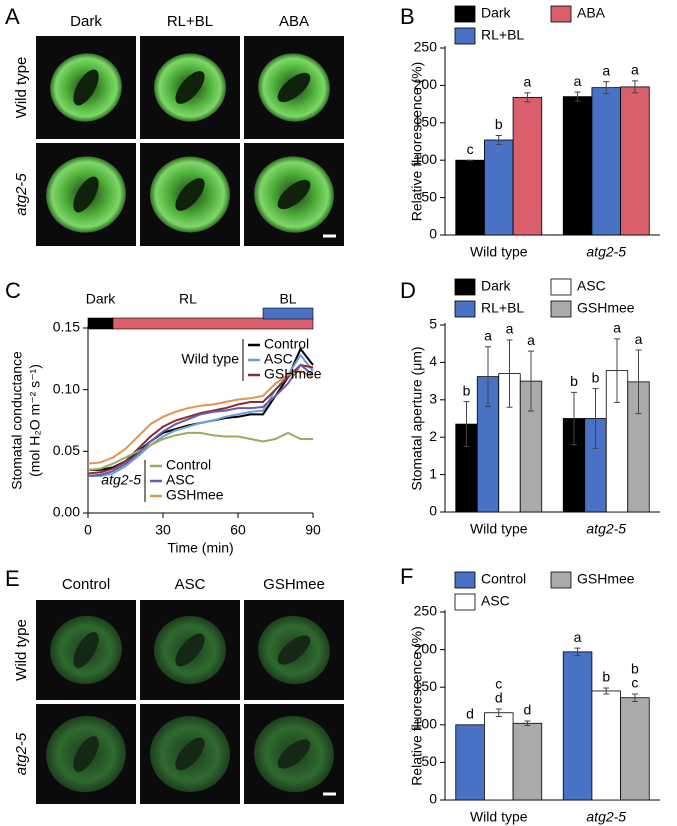 Image resolution: width=677 pixels, height=826 pixels. Describe the element at coordinates (66, 512) in the screenshot. I see `y-tick-label: 0.00` at that location.